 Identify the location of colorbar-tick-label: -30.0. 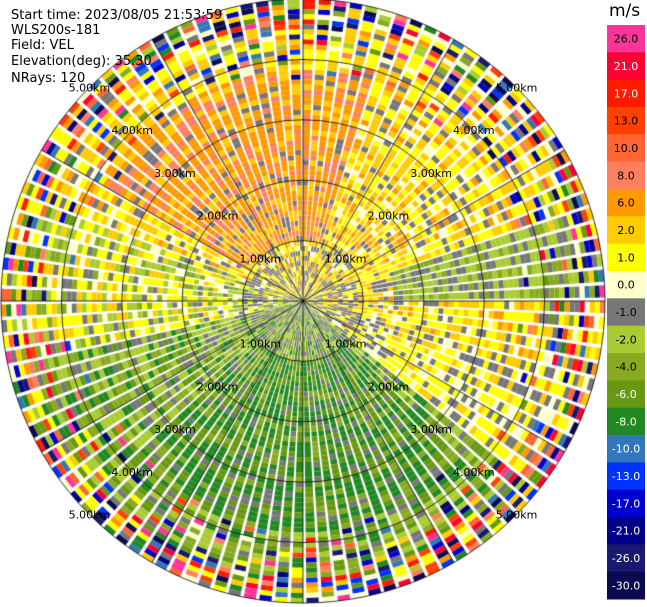
(626, 585).